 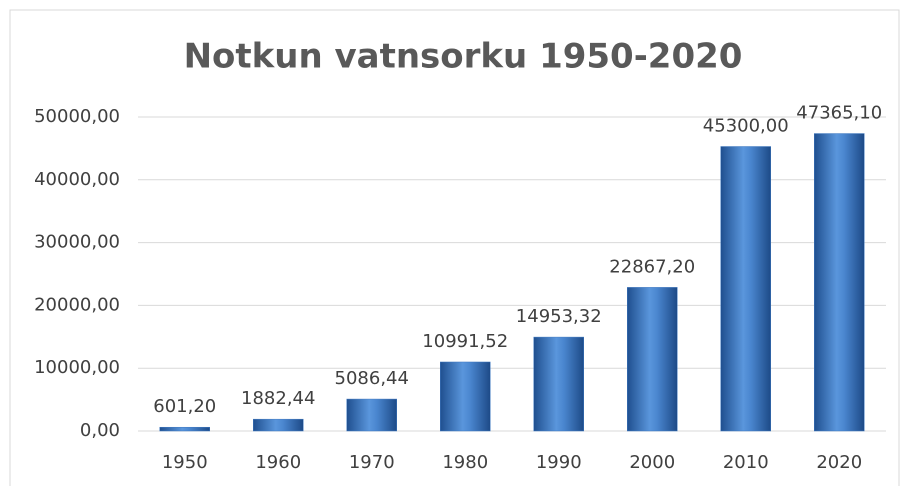 I want to click on y-tick-label: 40000,00, so click(x=77, y=179).